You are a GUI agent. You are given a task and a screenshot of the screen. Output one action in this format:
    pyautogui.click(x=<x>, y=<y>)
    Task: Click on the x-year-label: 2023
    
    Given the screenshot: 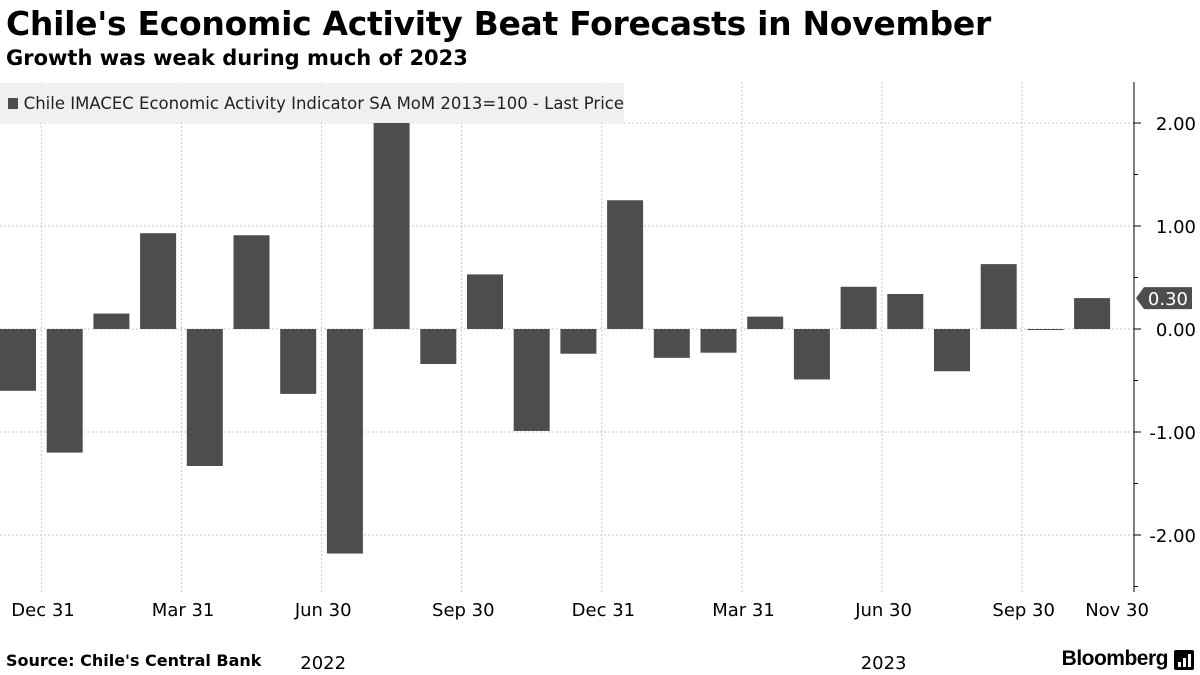 What is the action you would take?
    pyautogui.click(x=884, y=663)
    